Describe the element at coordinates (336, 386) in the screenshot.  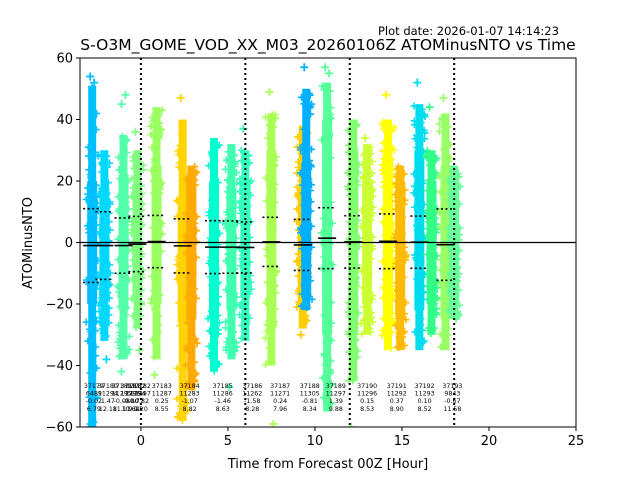
I see `stats-line: 37189` at that location.